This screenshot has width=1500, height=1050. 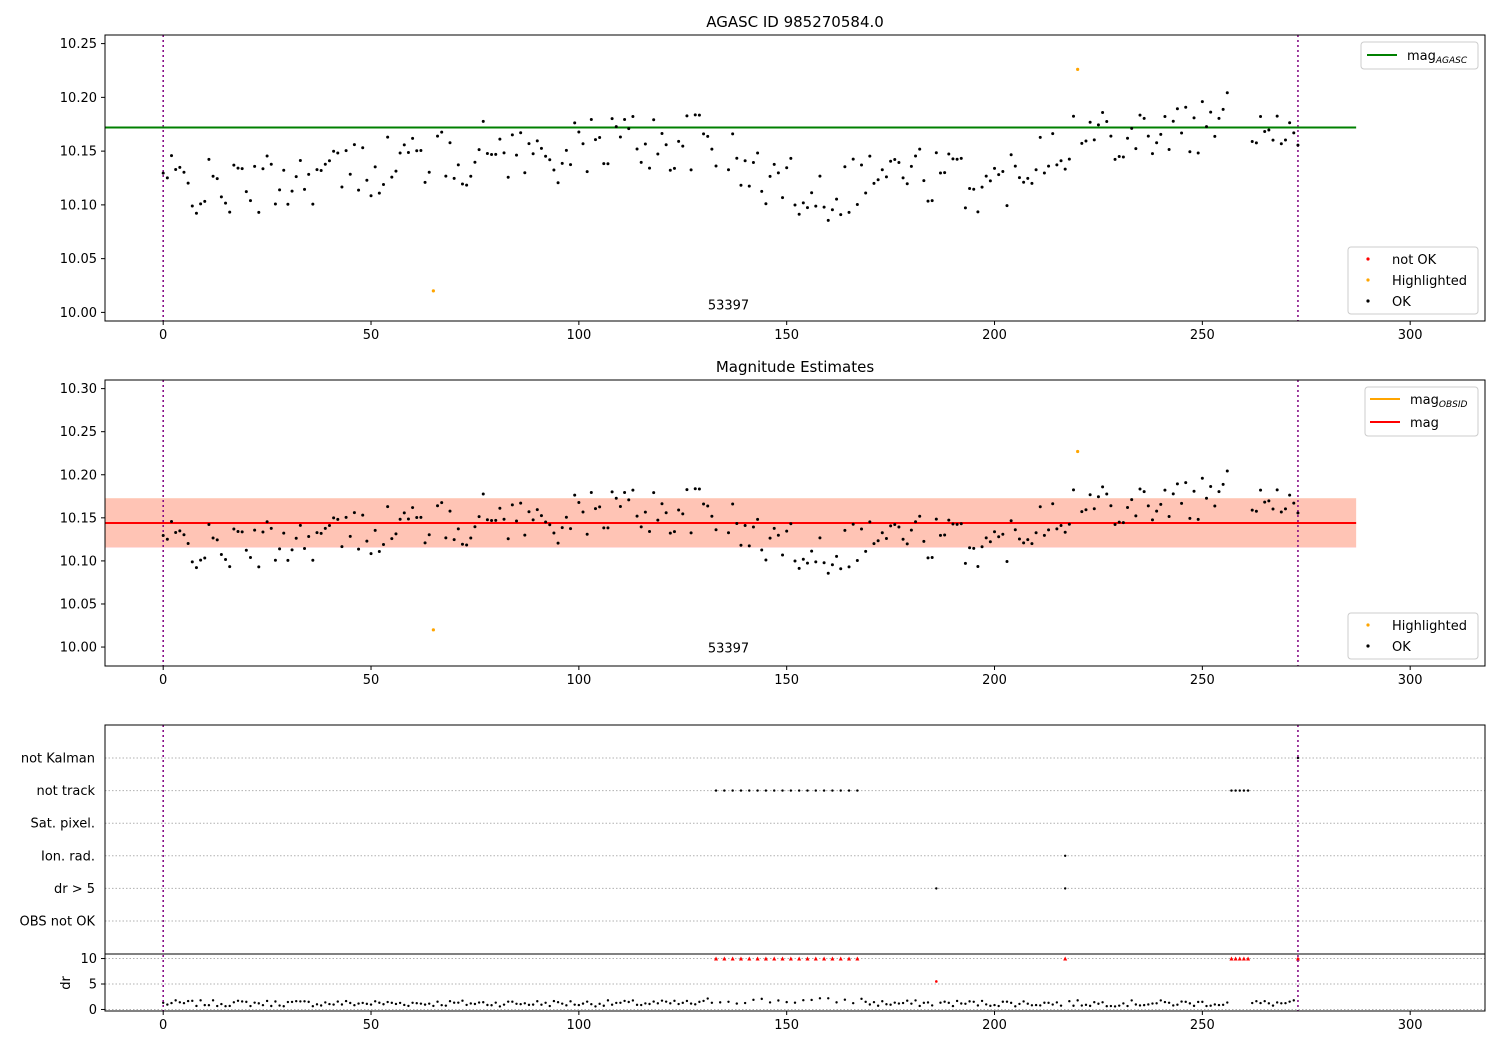 I want to click on x-tick-label: 0, so click(x=163, y=335).